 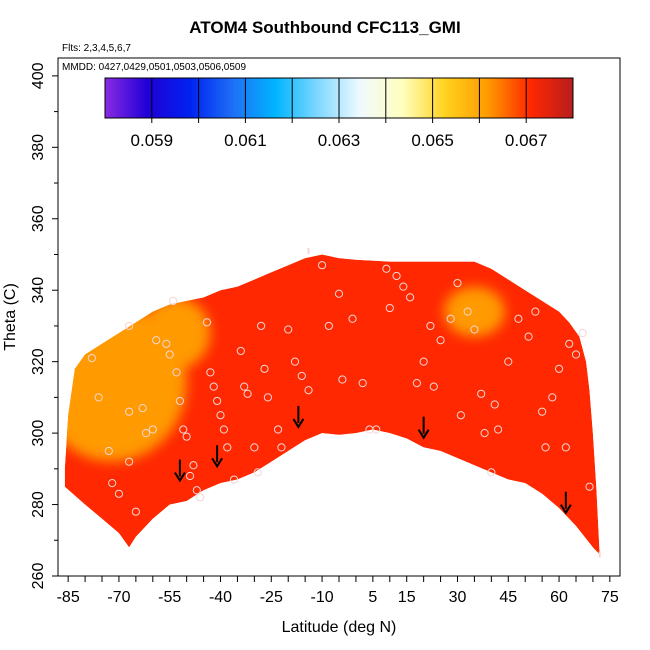 I want to click on x-tick-label: 75, so click(x=610, y=597).